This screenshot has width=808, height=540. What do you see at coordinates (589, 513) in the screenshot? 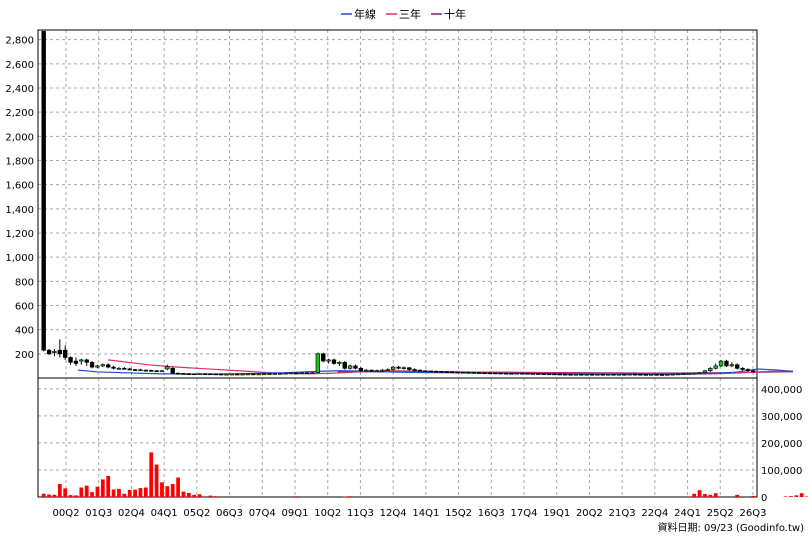
I see `x-tick-label: 20Q2` at bounding box center [589, 513].